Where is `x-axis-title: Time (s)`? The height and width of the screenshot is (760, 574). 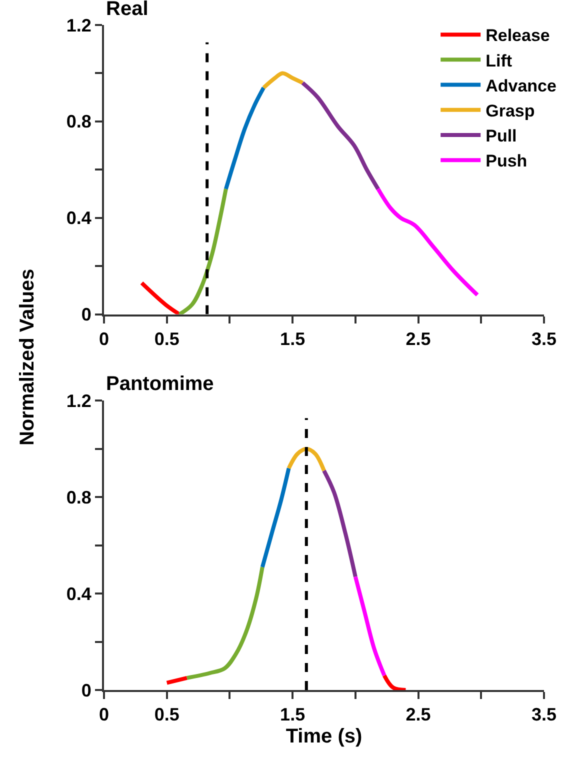
x-axis-title: Time (s) is located at coordinates (324, 737).